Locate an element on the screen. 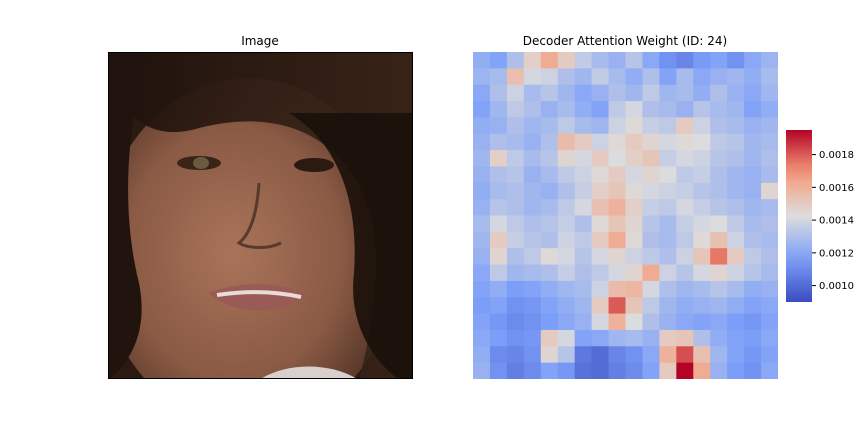  colorbar-tick-label: 0.0012 is located at coordinates (836, 253).